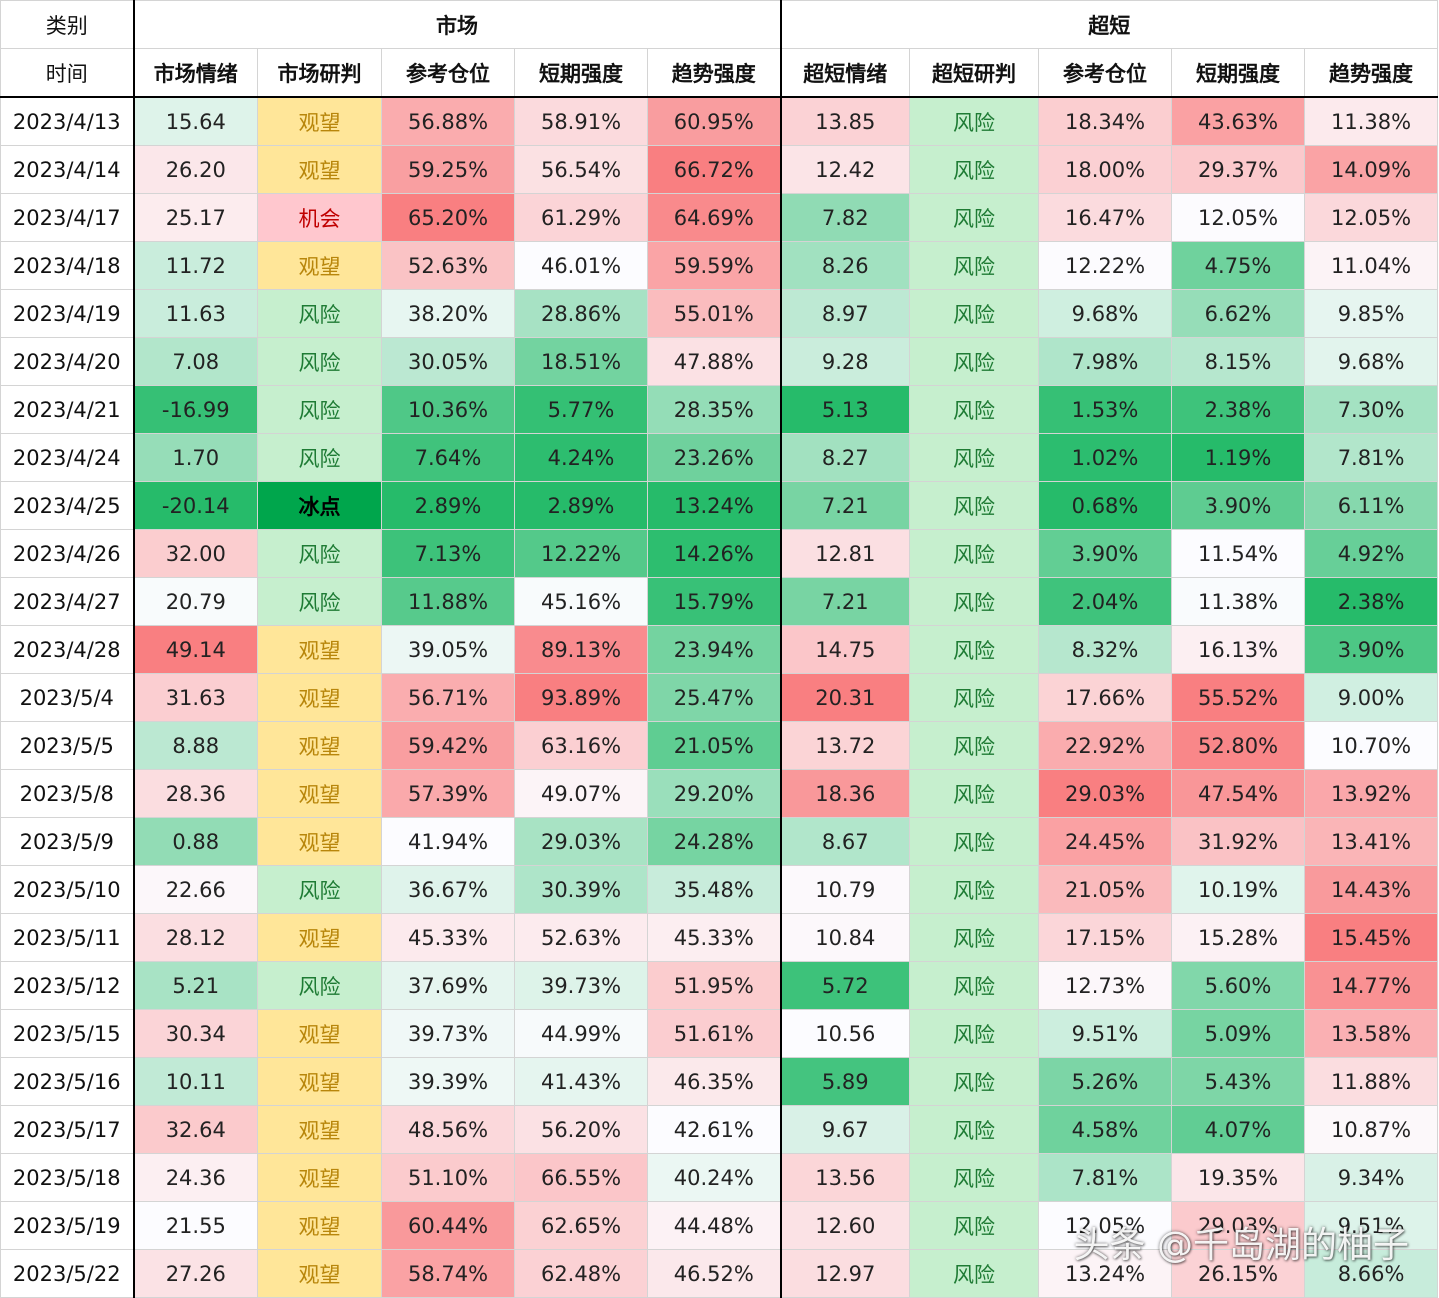 The width and height of the screenshot is (1439, 1298). What do you see at coordinates (714, 937) in the screenshot?
I see `market-trend-strength-cell: 45.33%` at bounding box center [714, 937].